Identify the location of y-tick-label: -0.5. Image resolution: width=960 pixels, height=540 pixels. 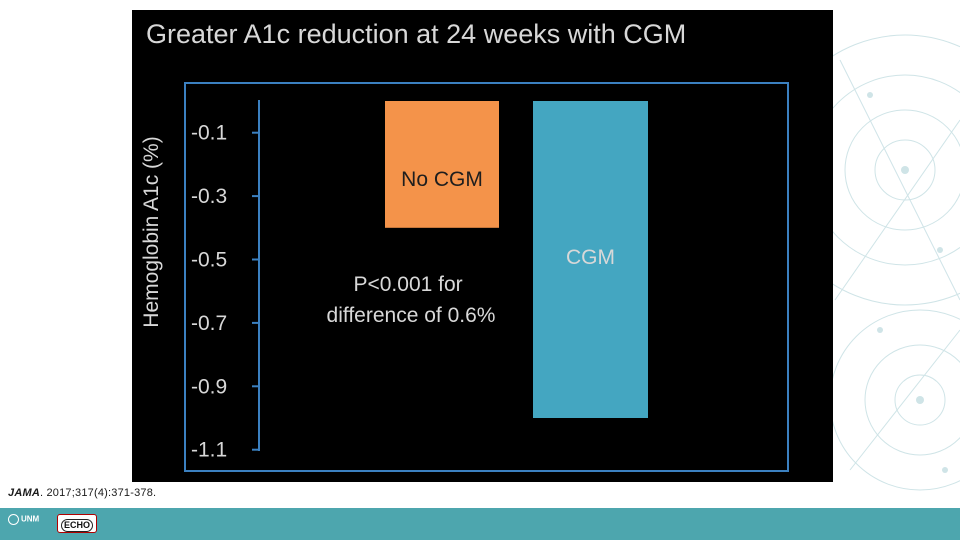
(209, 260).